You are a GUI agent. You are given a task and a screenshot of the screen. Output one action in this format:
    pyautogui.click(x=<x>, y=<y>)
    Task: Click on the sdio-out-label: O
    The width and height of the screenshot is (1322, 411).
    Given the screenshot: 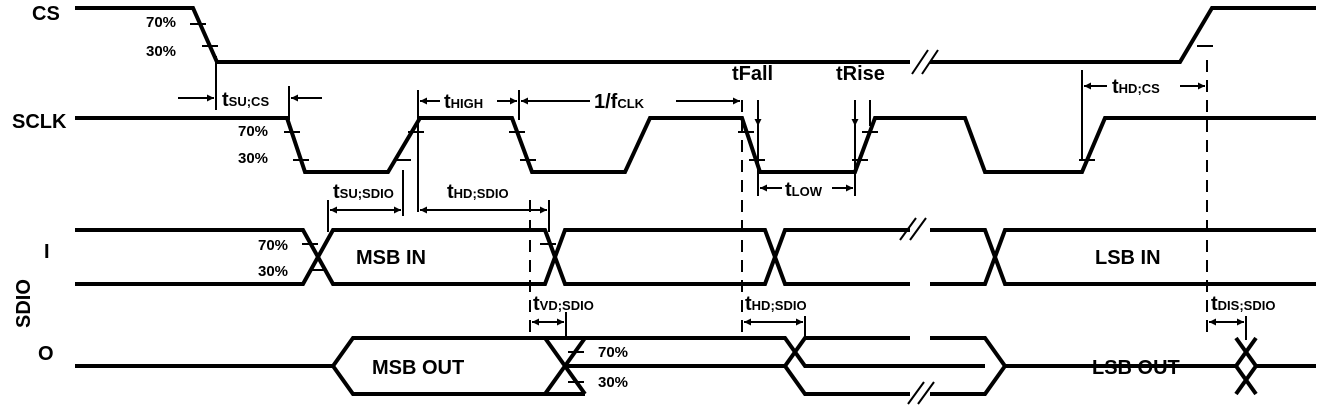 What is the action you would take?
    pyautogui.click(x=46, y=354)
    